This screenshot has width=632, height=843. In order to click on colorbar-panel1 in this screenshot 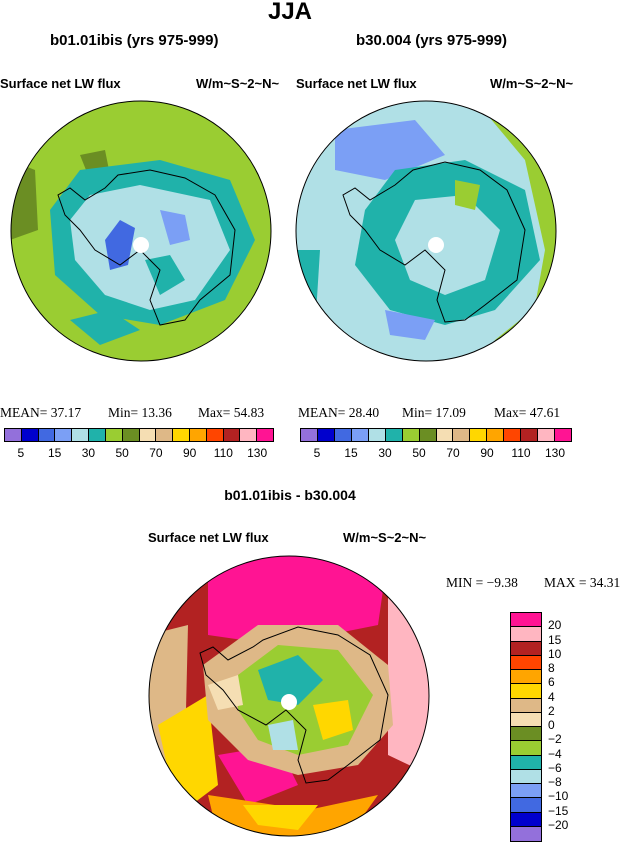, I will do `click(139, 435)`.